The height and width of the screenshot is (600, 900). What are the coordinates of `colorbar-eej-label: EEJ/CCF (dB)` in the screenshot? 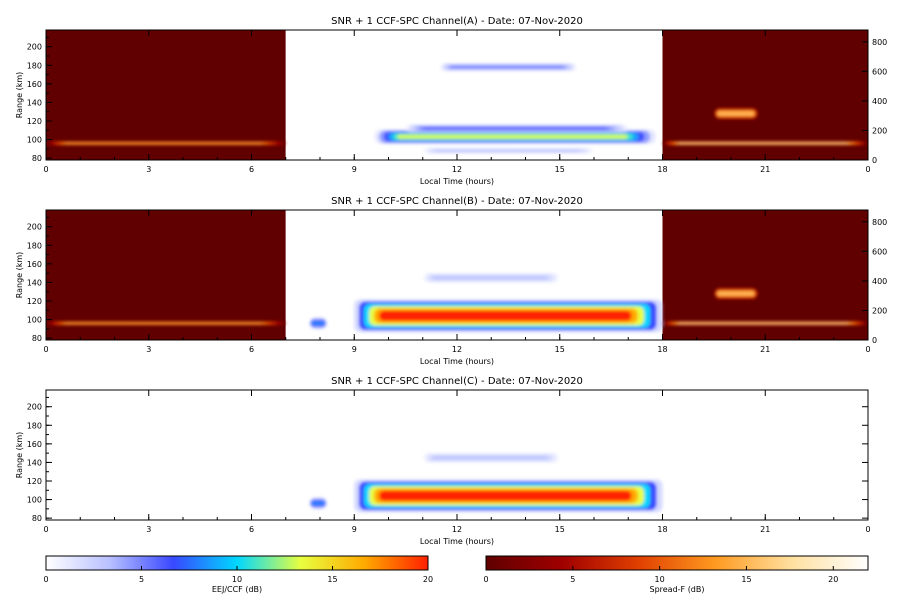 It's located at (237, 589).